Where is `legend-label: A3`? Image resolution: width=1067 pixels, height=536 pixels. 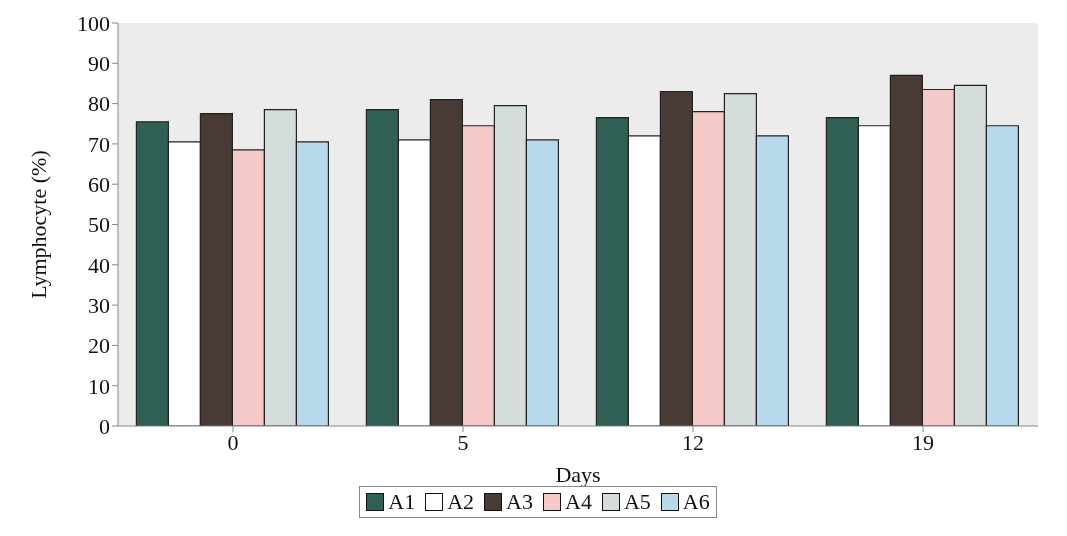
legend-label: A3 is located at coordinates (519, 502).